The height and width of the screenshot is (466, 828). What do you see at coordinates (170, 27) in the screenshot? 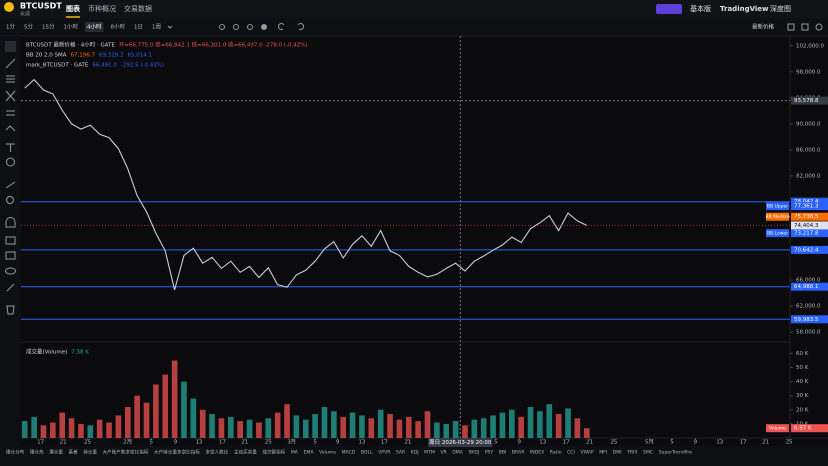
I see `dropdown-icon` at bounding box center [170, 27].